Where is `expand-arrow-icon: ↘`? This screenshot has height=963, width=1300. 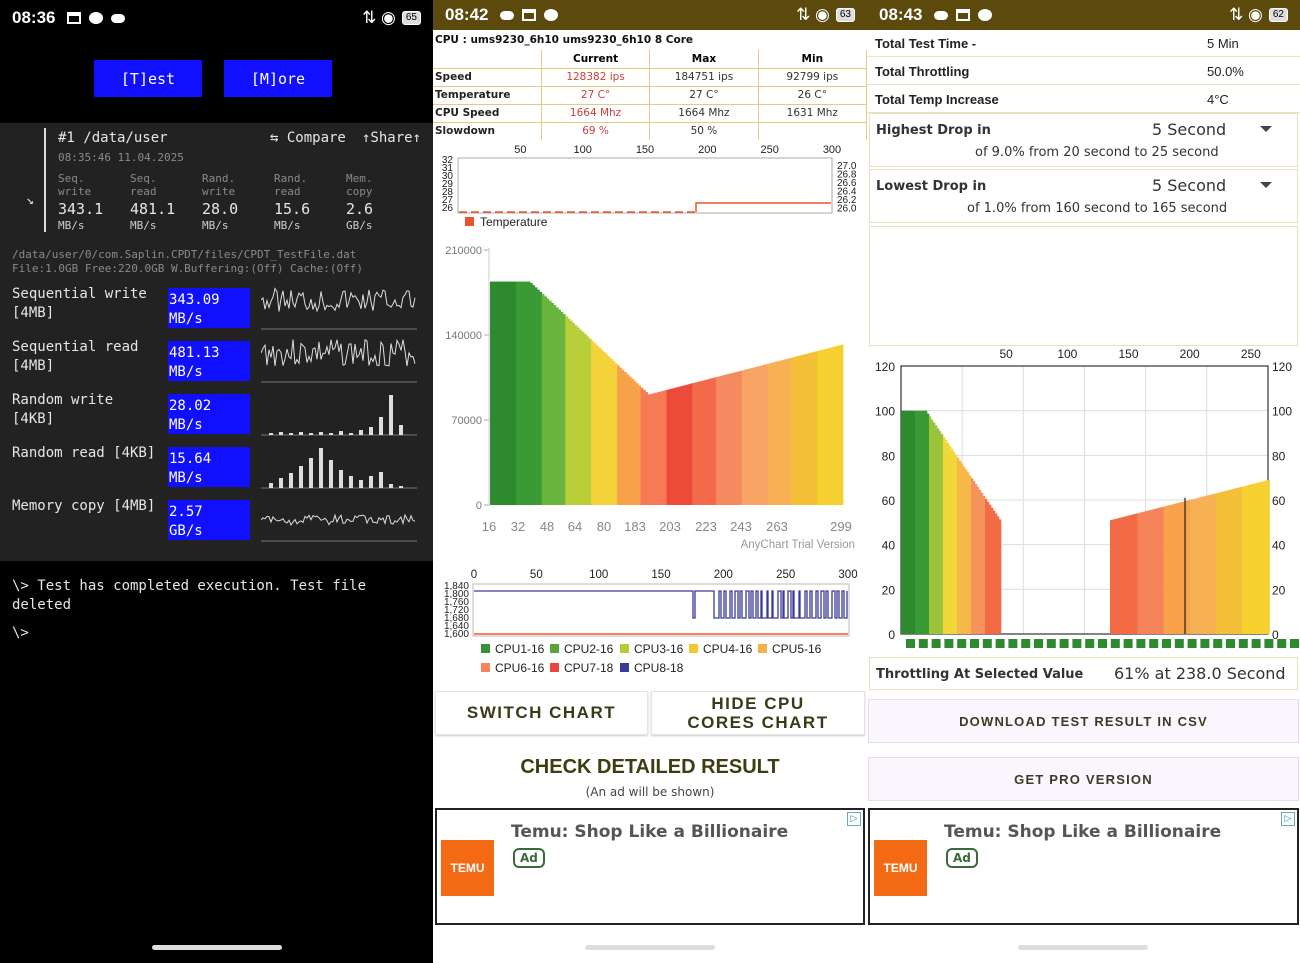
expand-arrow-icon: ↘ is located at coordinates (30, 200).